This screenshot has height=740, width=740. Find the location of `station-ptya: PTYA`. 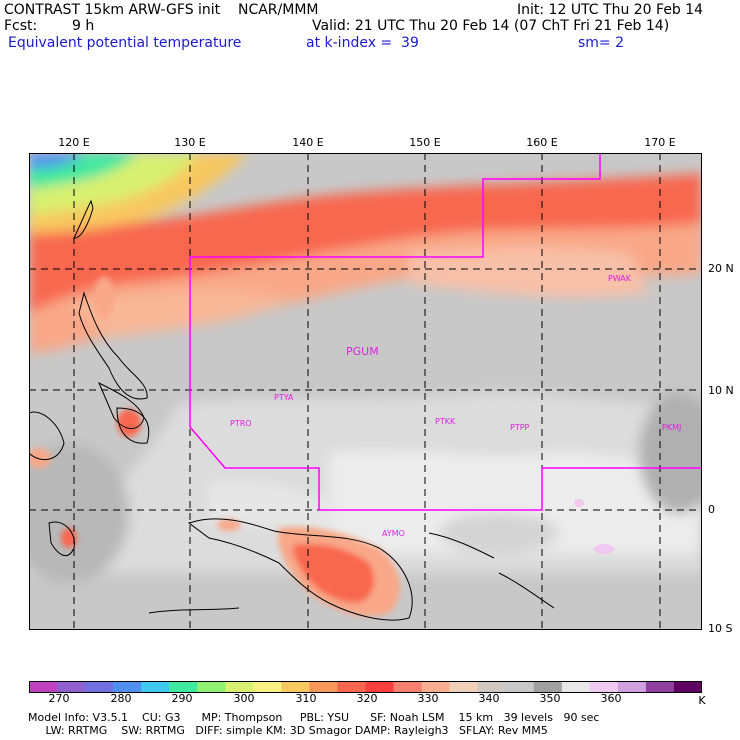

station-ptya: PTYA is located at coordinates (284, 397).